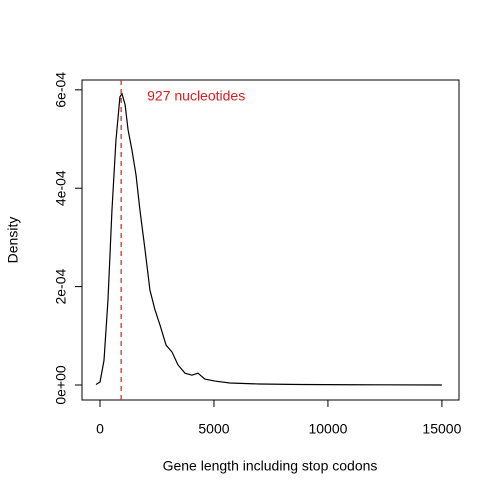 This screenshot has width=500, height=500. Describe the element at coordinates (61, 286) in the screenshot. I see `y-tick-label: 2e-04` at that location.